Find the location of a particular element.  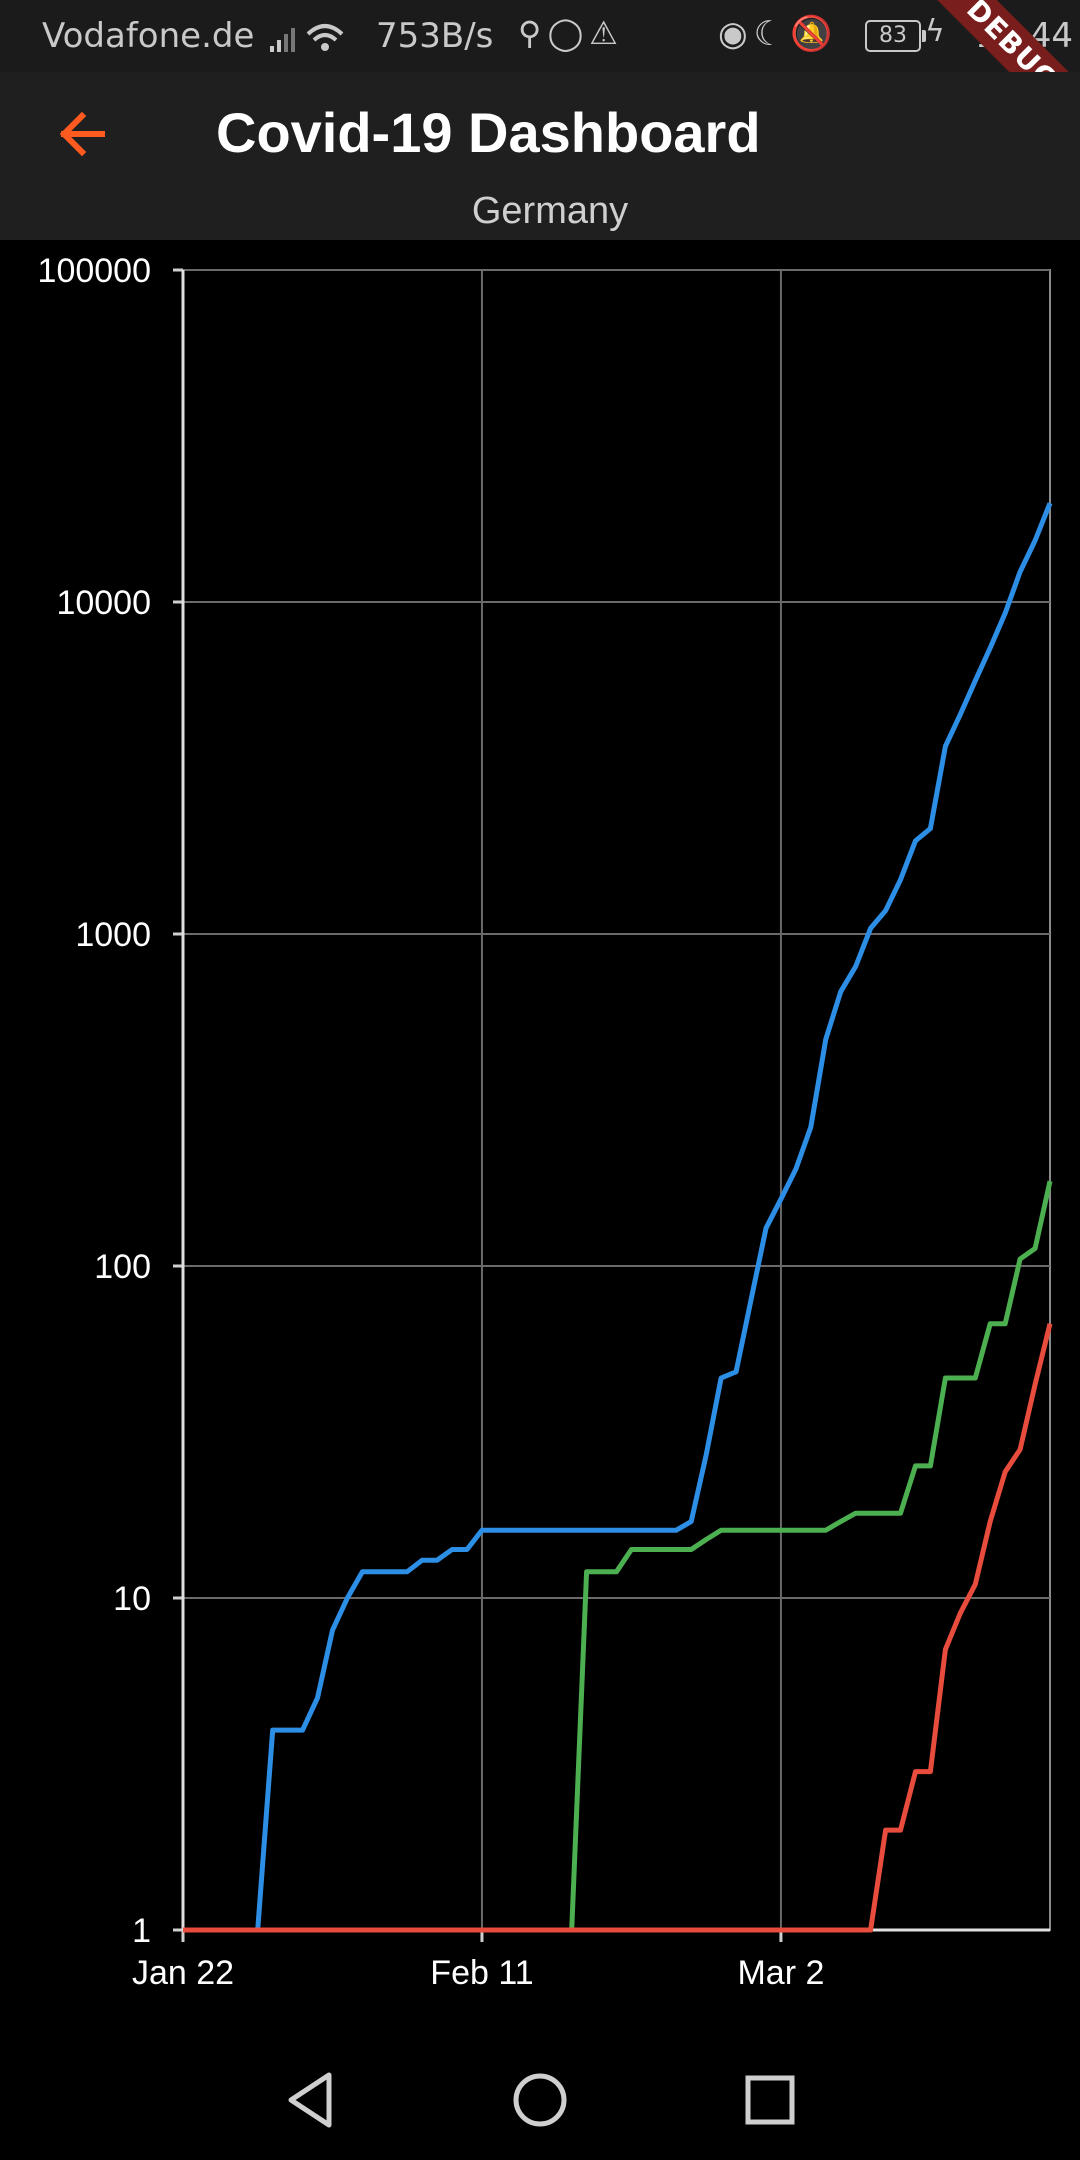

x-tick-label: Mar 2 is located at coordinates (780, 1973).